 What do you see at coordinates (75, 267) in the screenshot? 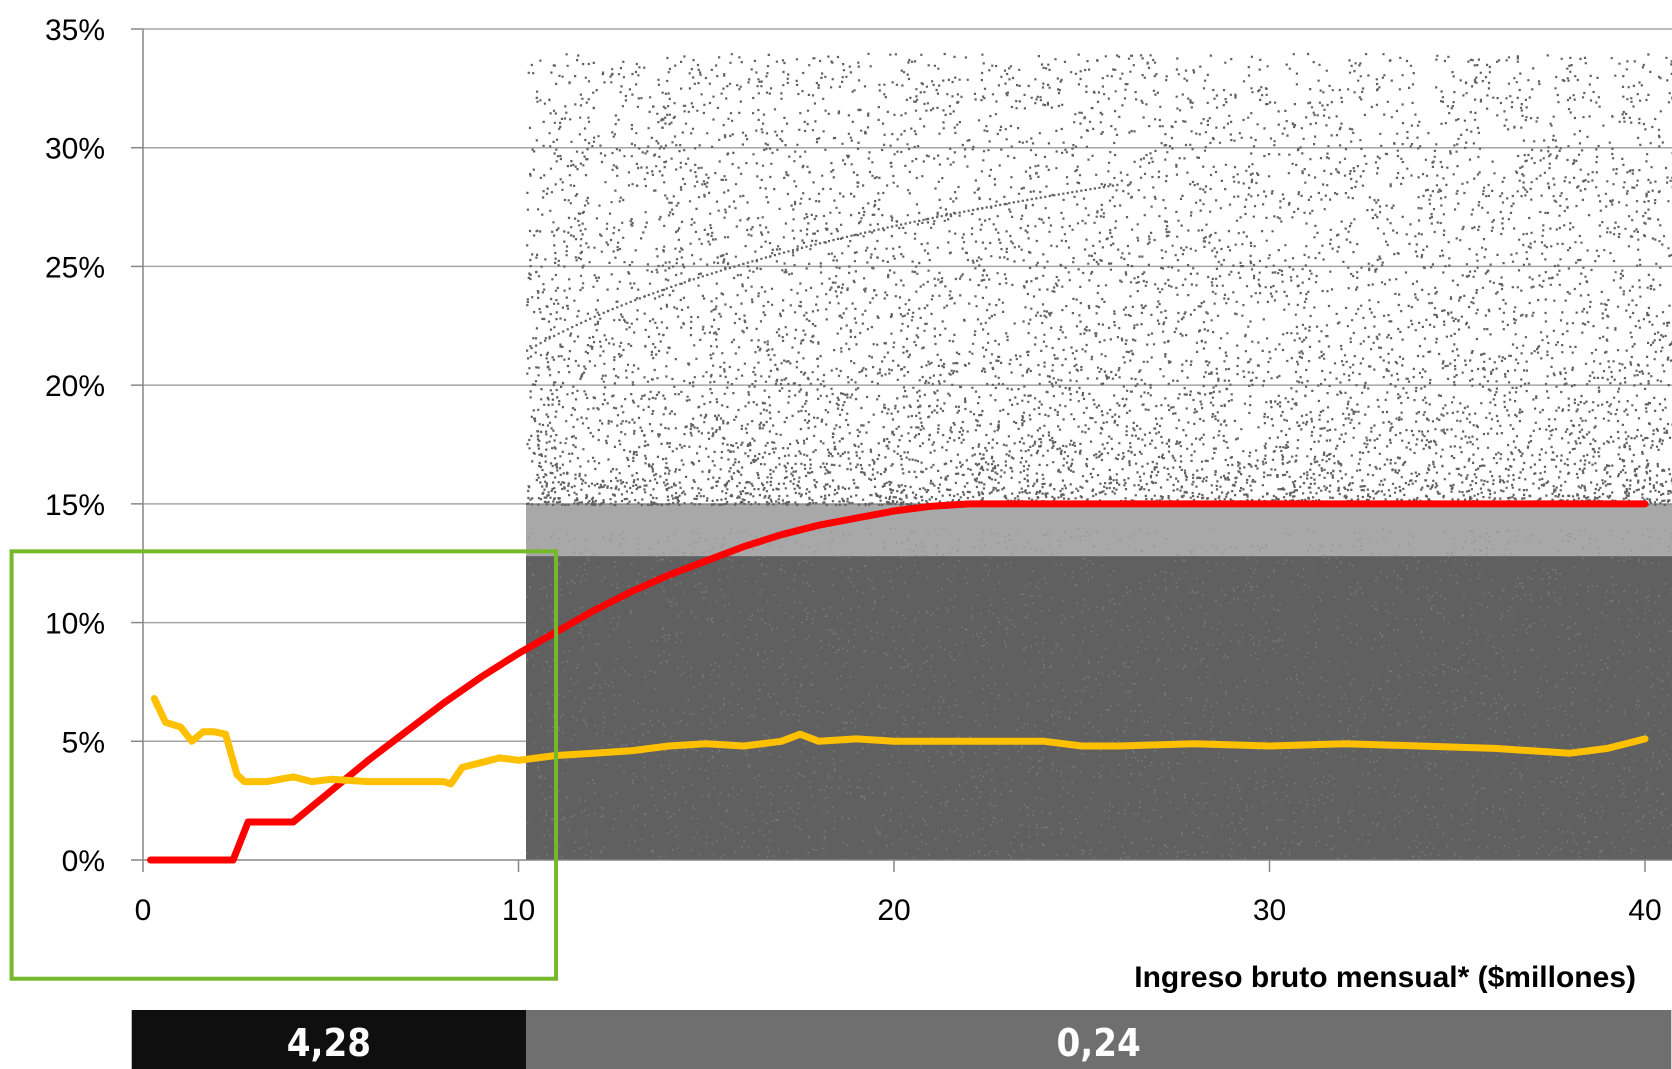
I see `y-tick-label: 25%` at bounding box center [75, 267].